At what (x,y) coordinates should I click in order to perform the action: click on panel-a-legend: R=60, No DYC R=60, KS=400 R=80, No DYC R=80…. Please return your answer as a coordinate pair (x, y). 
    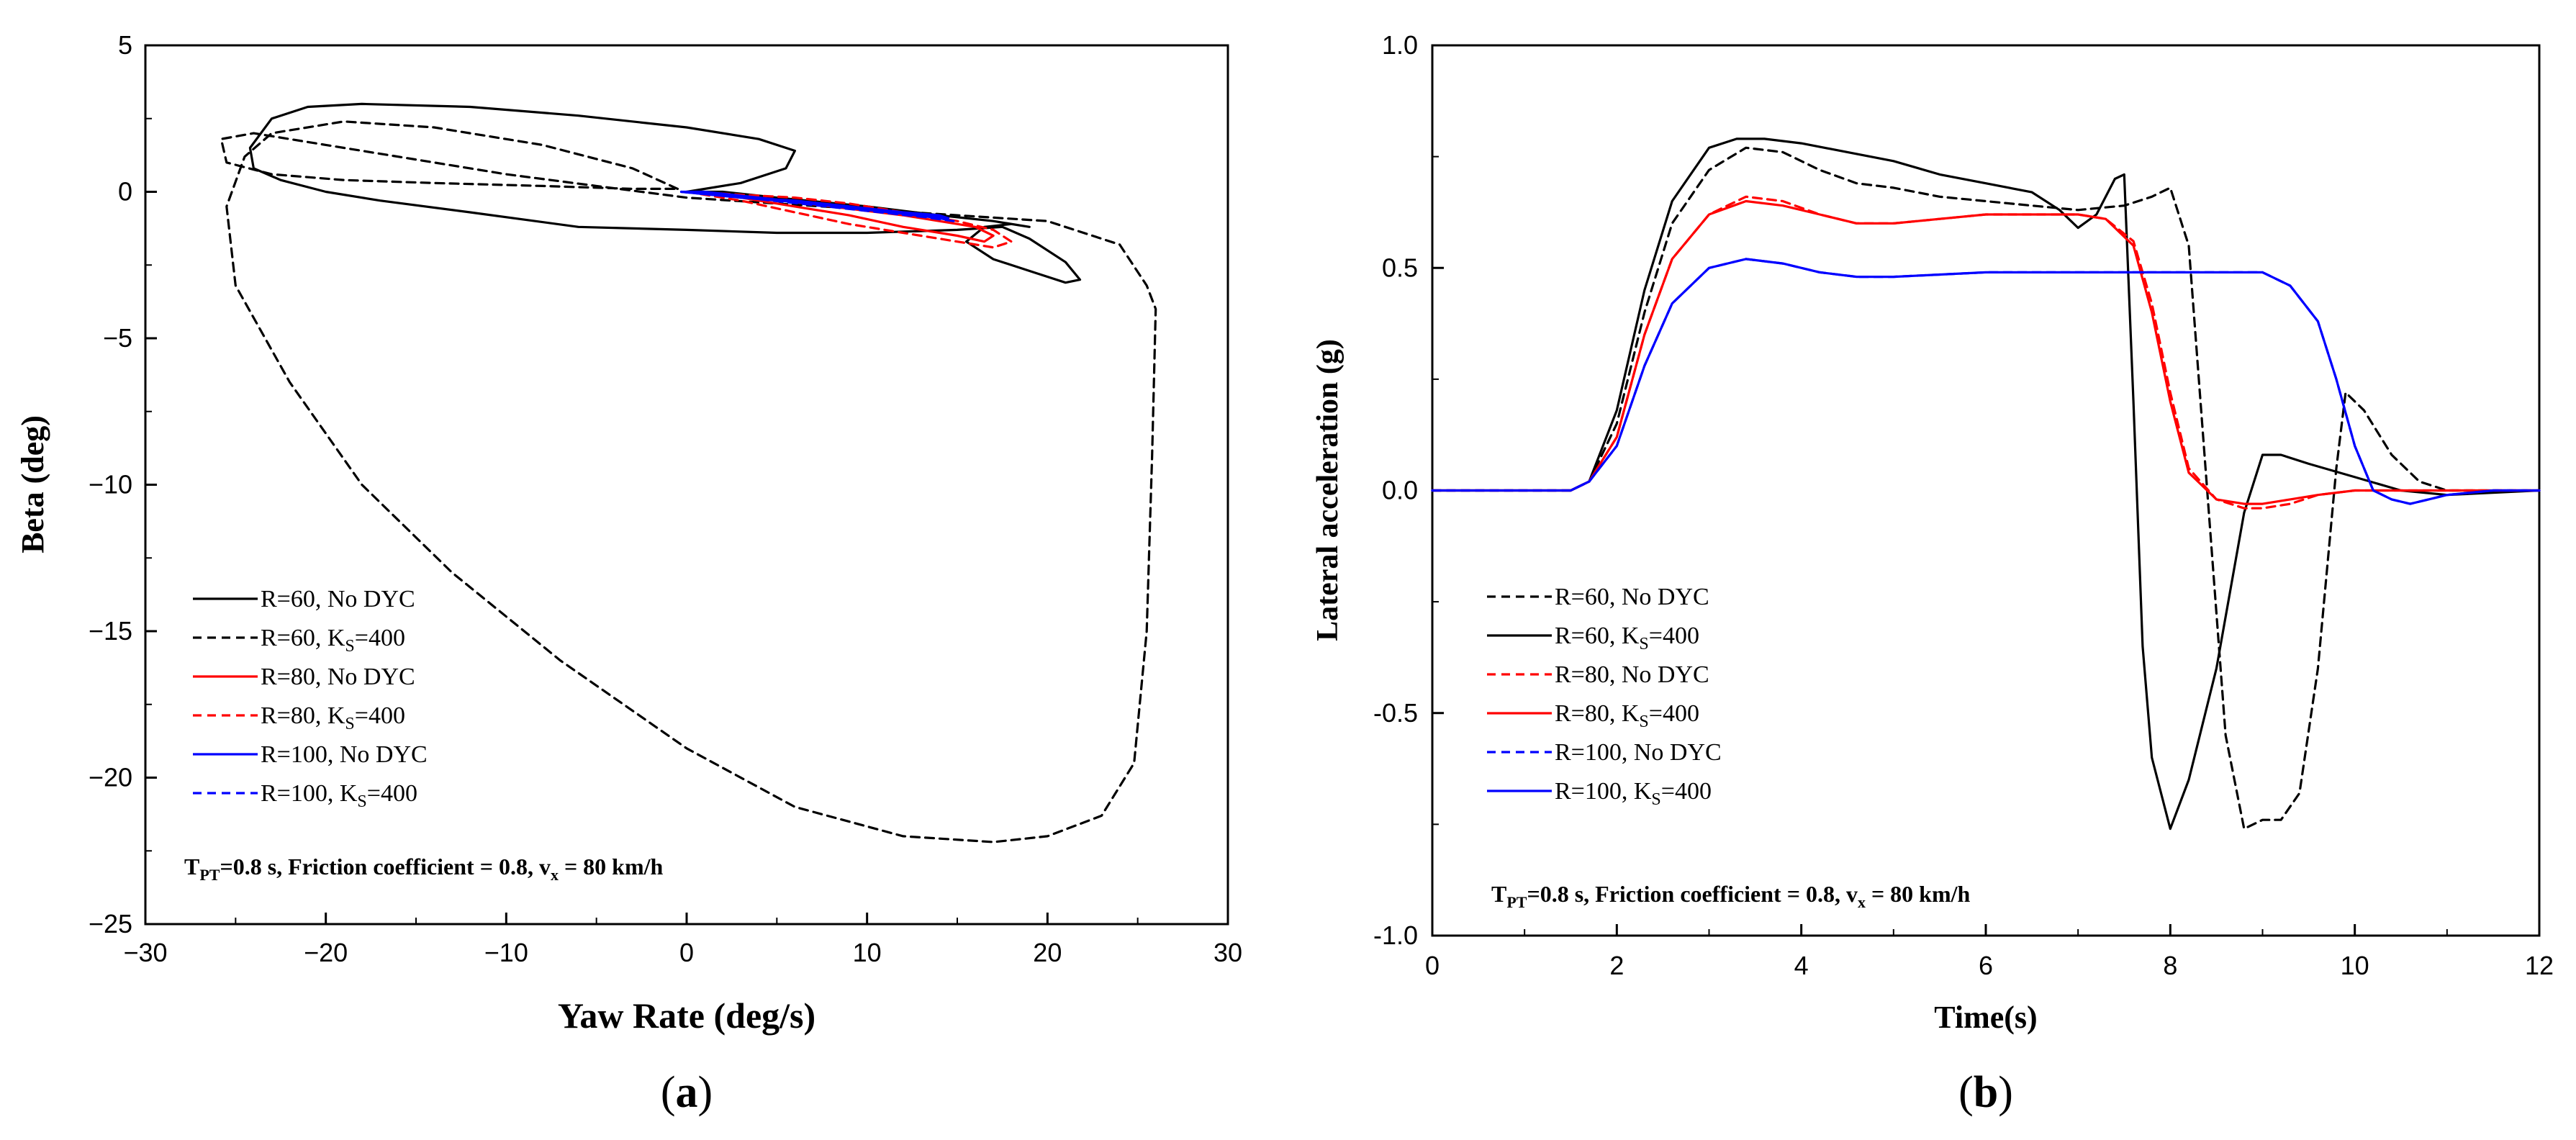
    Looking at the image, I should click on (310, 699).